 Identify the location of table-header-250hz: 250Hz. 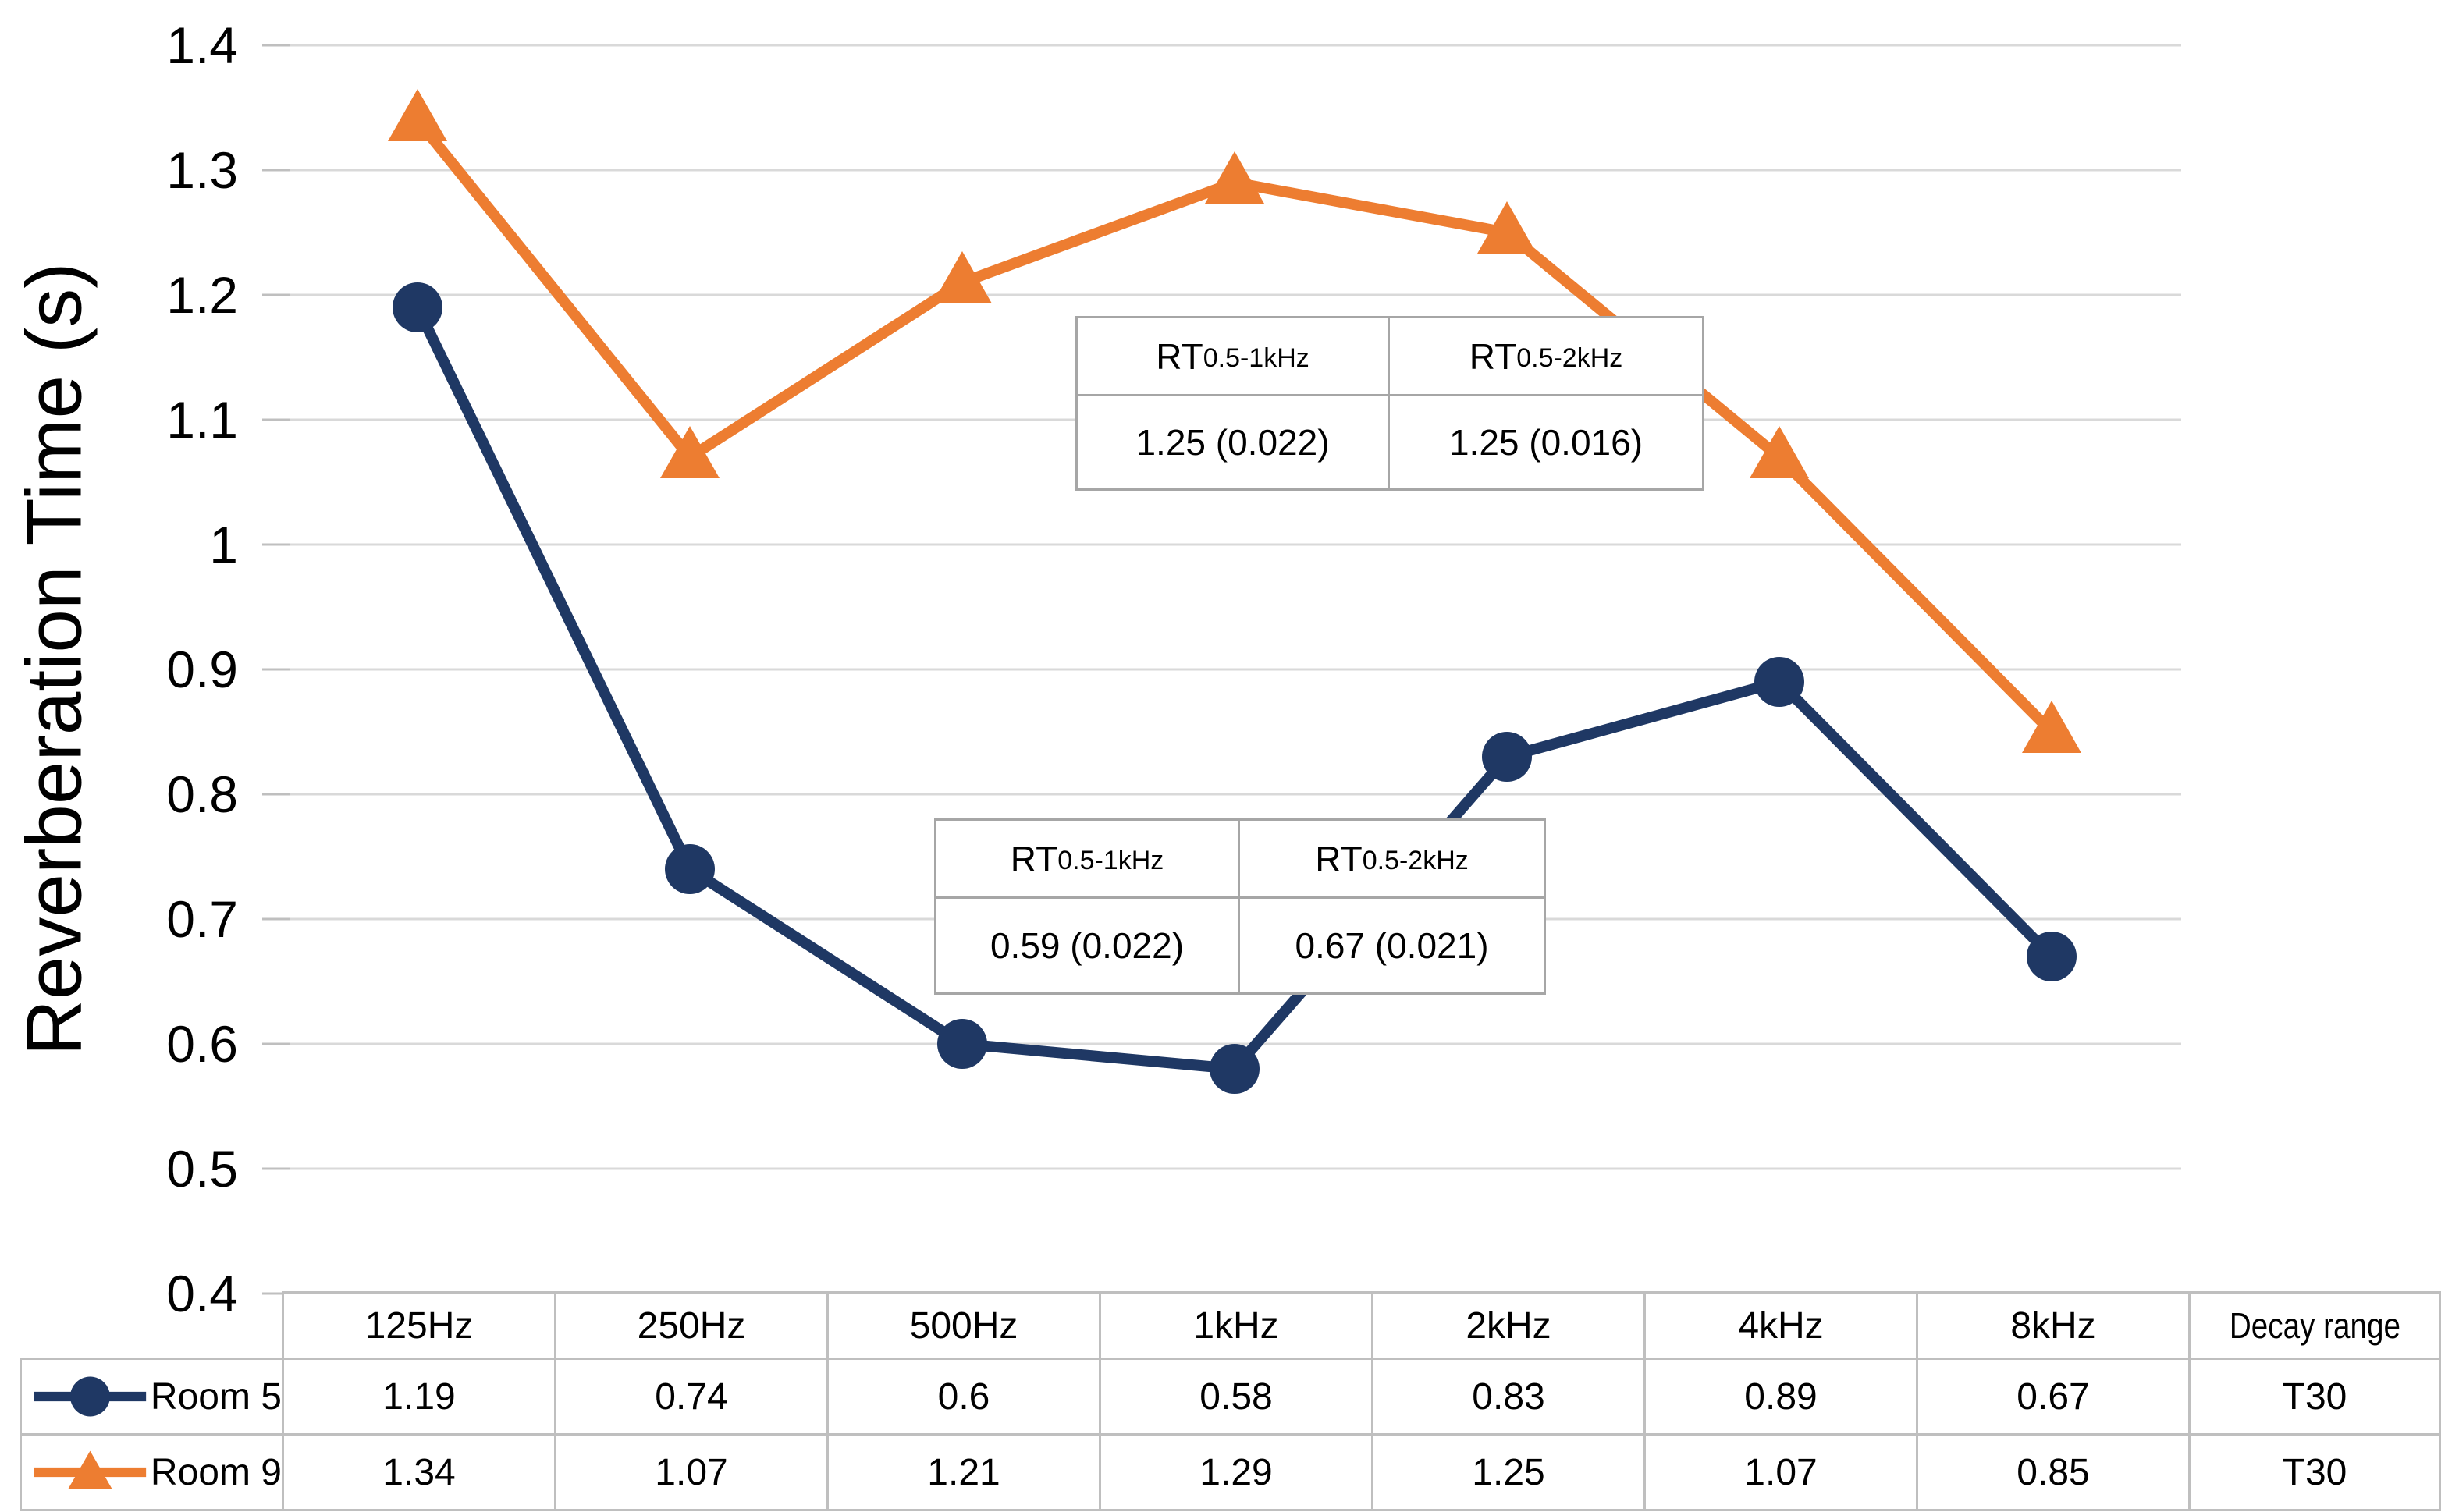
(691, 1326).